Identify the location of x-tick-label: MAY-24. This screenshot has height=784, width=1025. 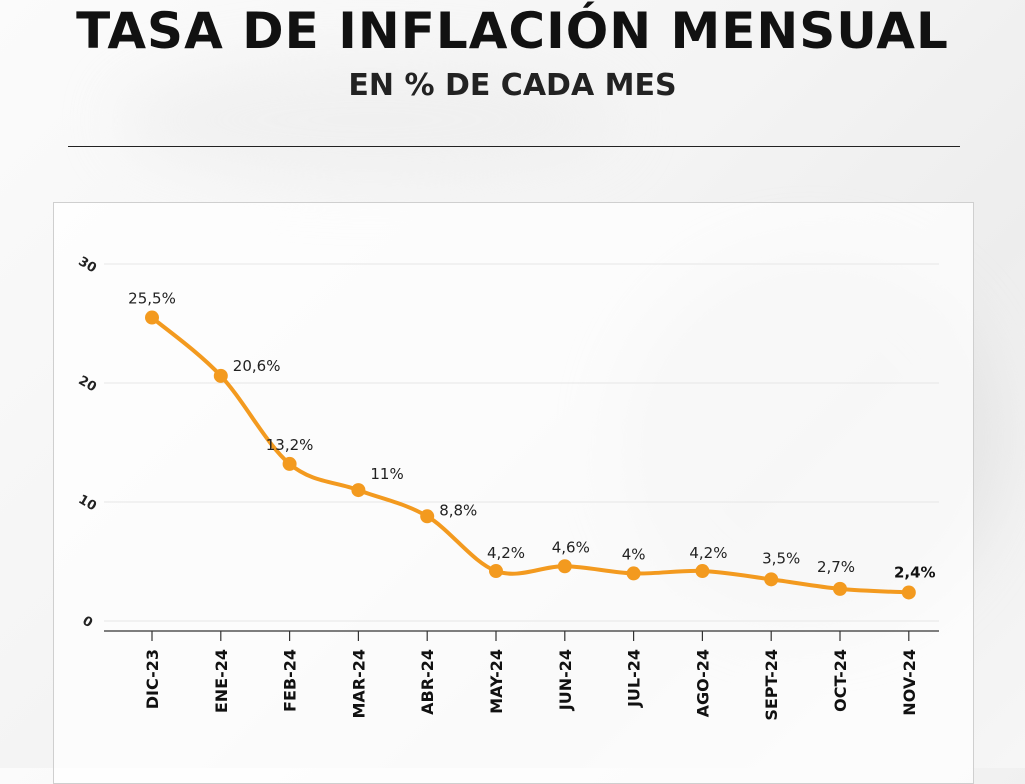
(496, 681).